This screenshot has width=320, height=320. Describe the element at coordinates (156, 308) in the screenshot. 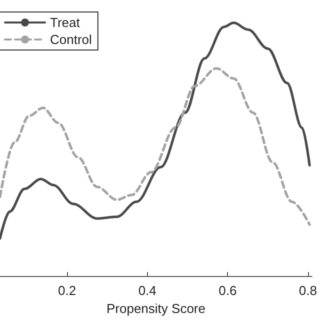

I see `x-axis-title: Propensity Score` at that location.